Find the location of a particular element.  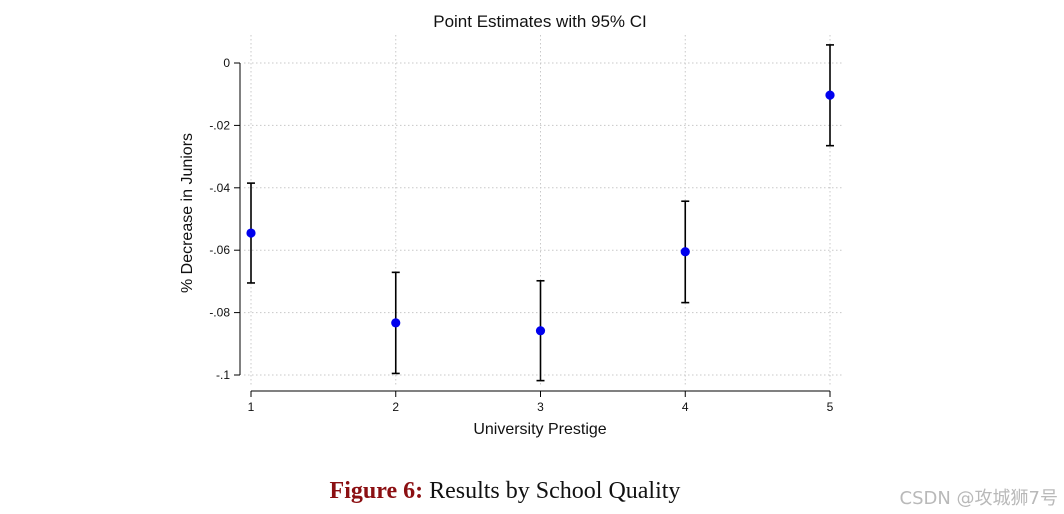

y-tick-label: -.08 is located at coordinates (219, 313).